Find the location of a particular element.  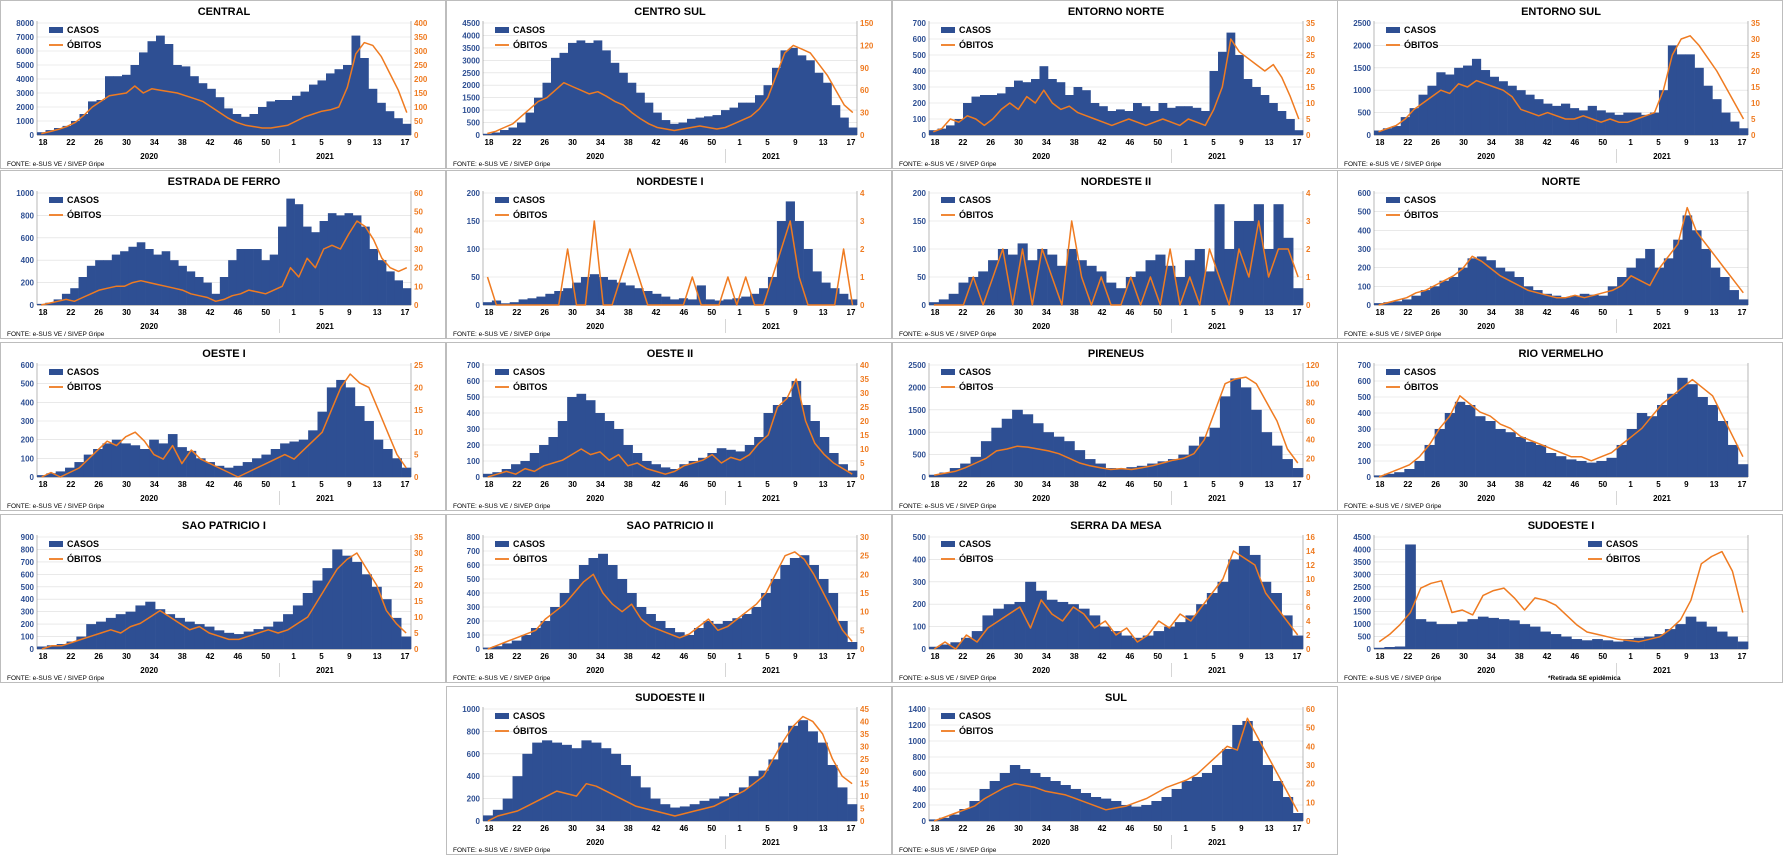

legend-casos-label: CASOS is located at coordinates (1420, 30).